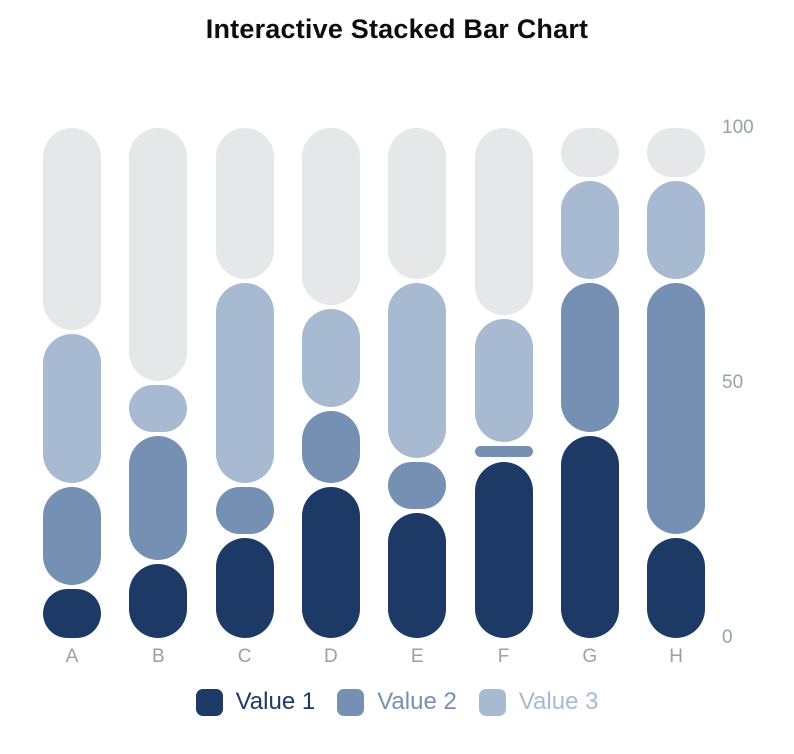 This screenshot has height=754, width=794. What do you see at coordinates (503, 656) in the screenshot?
I see `x-axis-label-F: F` at bounding box center [503, 656].